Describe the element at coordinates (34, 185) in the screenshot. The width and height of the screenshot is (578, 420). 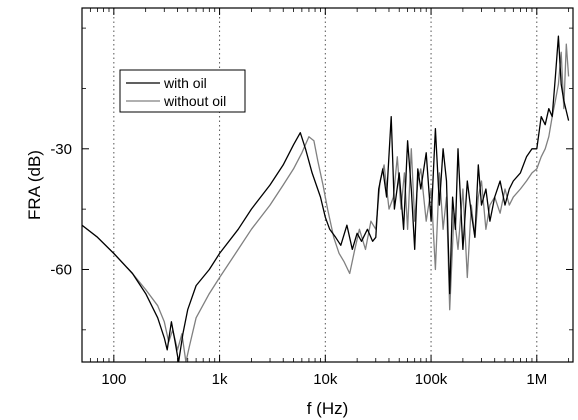
I see `y-axis-title: FRA (dB)` at that location.